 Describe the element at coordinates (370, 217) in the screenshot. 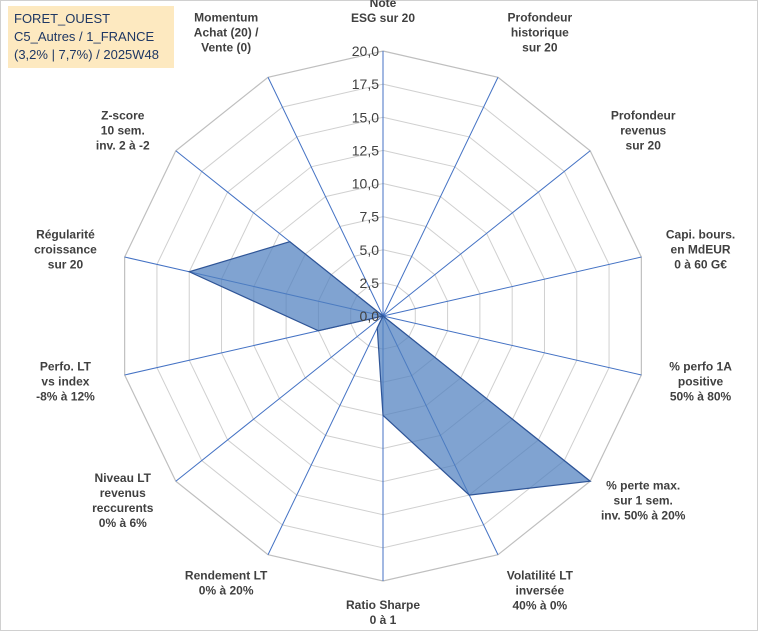

I see `tick-label: 7,5` at that location.